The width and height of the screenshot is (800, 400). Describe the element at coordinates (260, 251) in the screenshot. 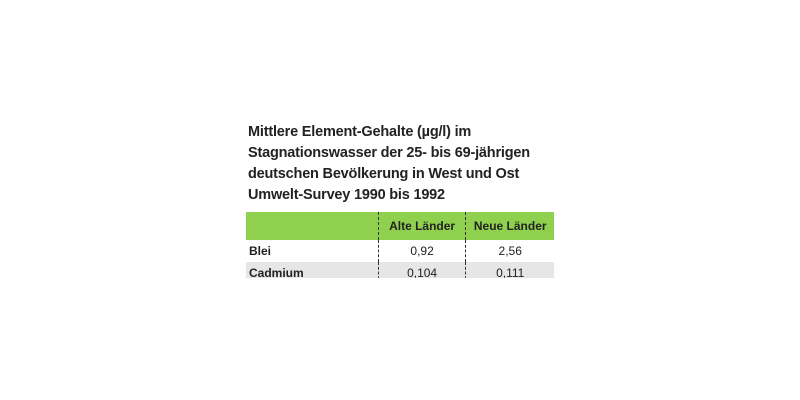

I see `row-label: Blei` at that location.